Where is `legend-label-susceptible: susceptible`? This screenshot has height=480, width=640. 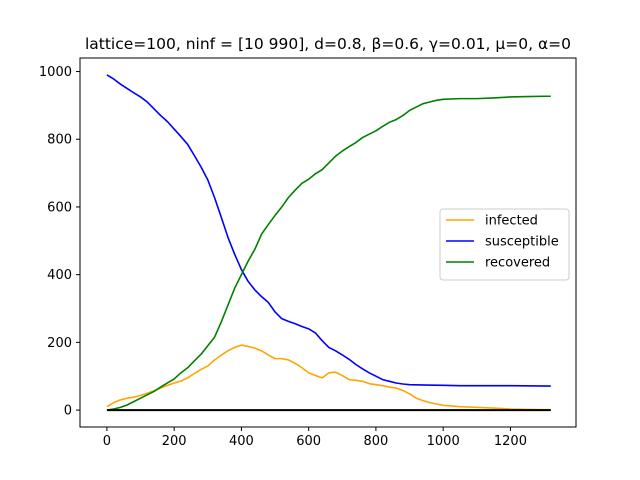 legend-label-susceptible: susceptible is located at coordinates (522, 242).